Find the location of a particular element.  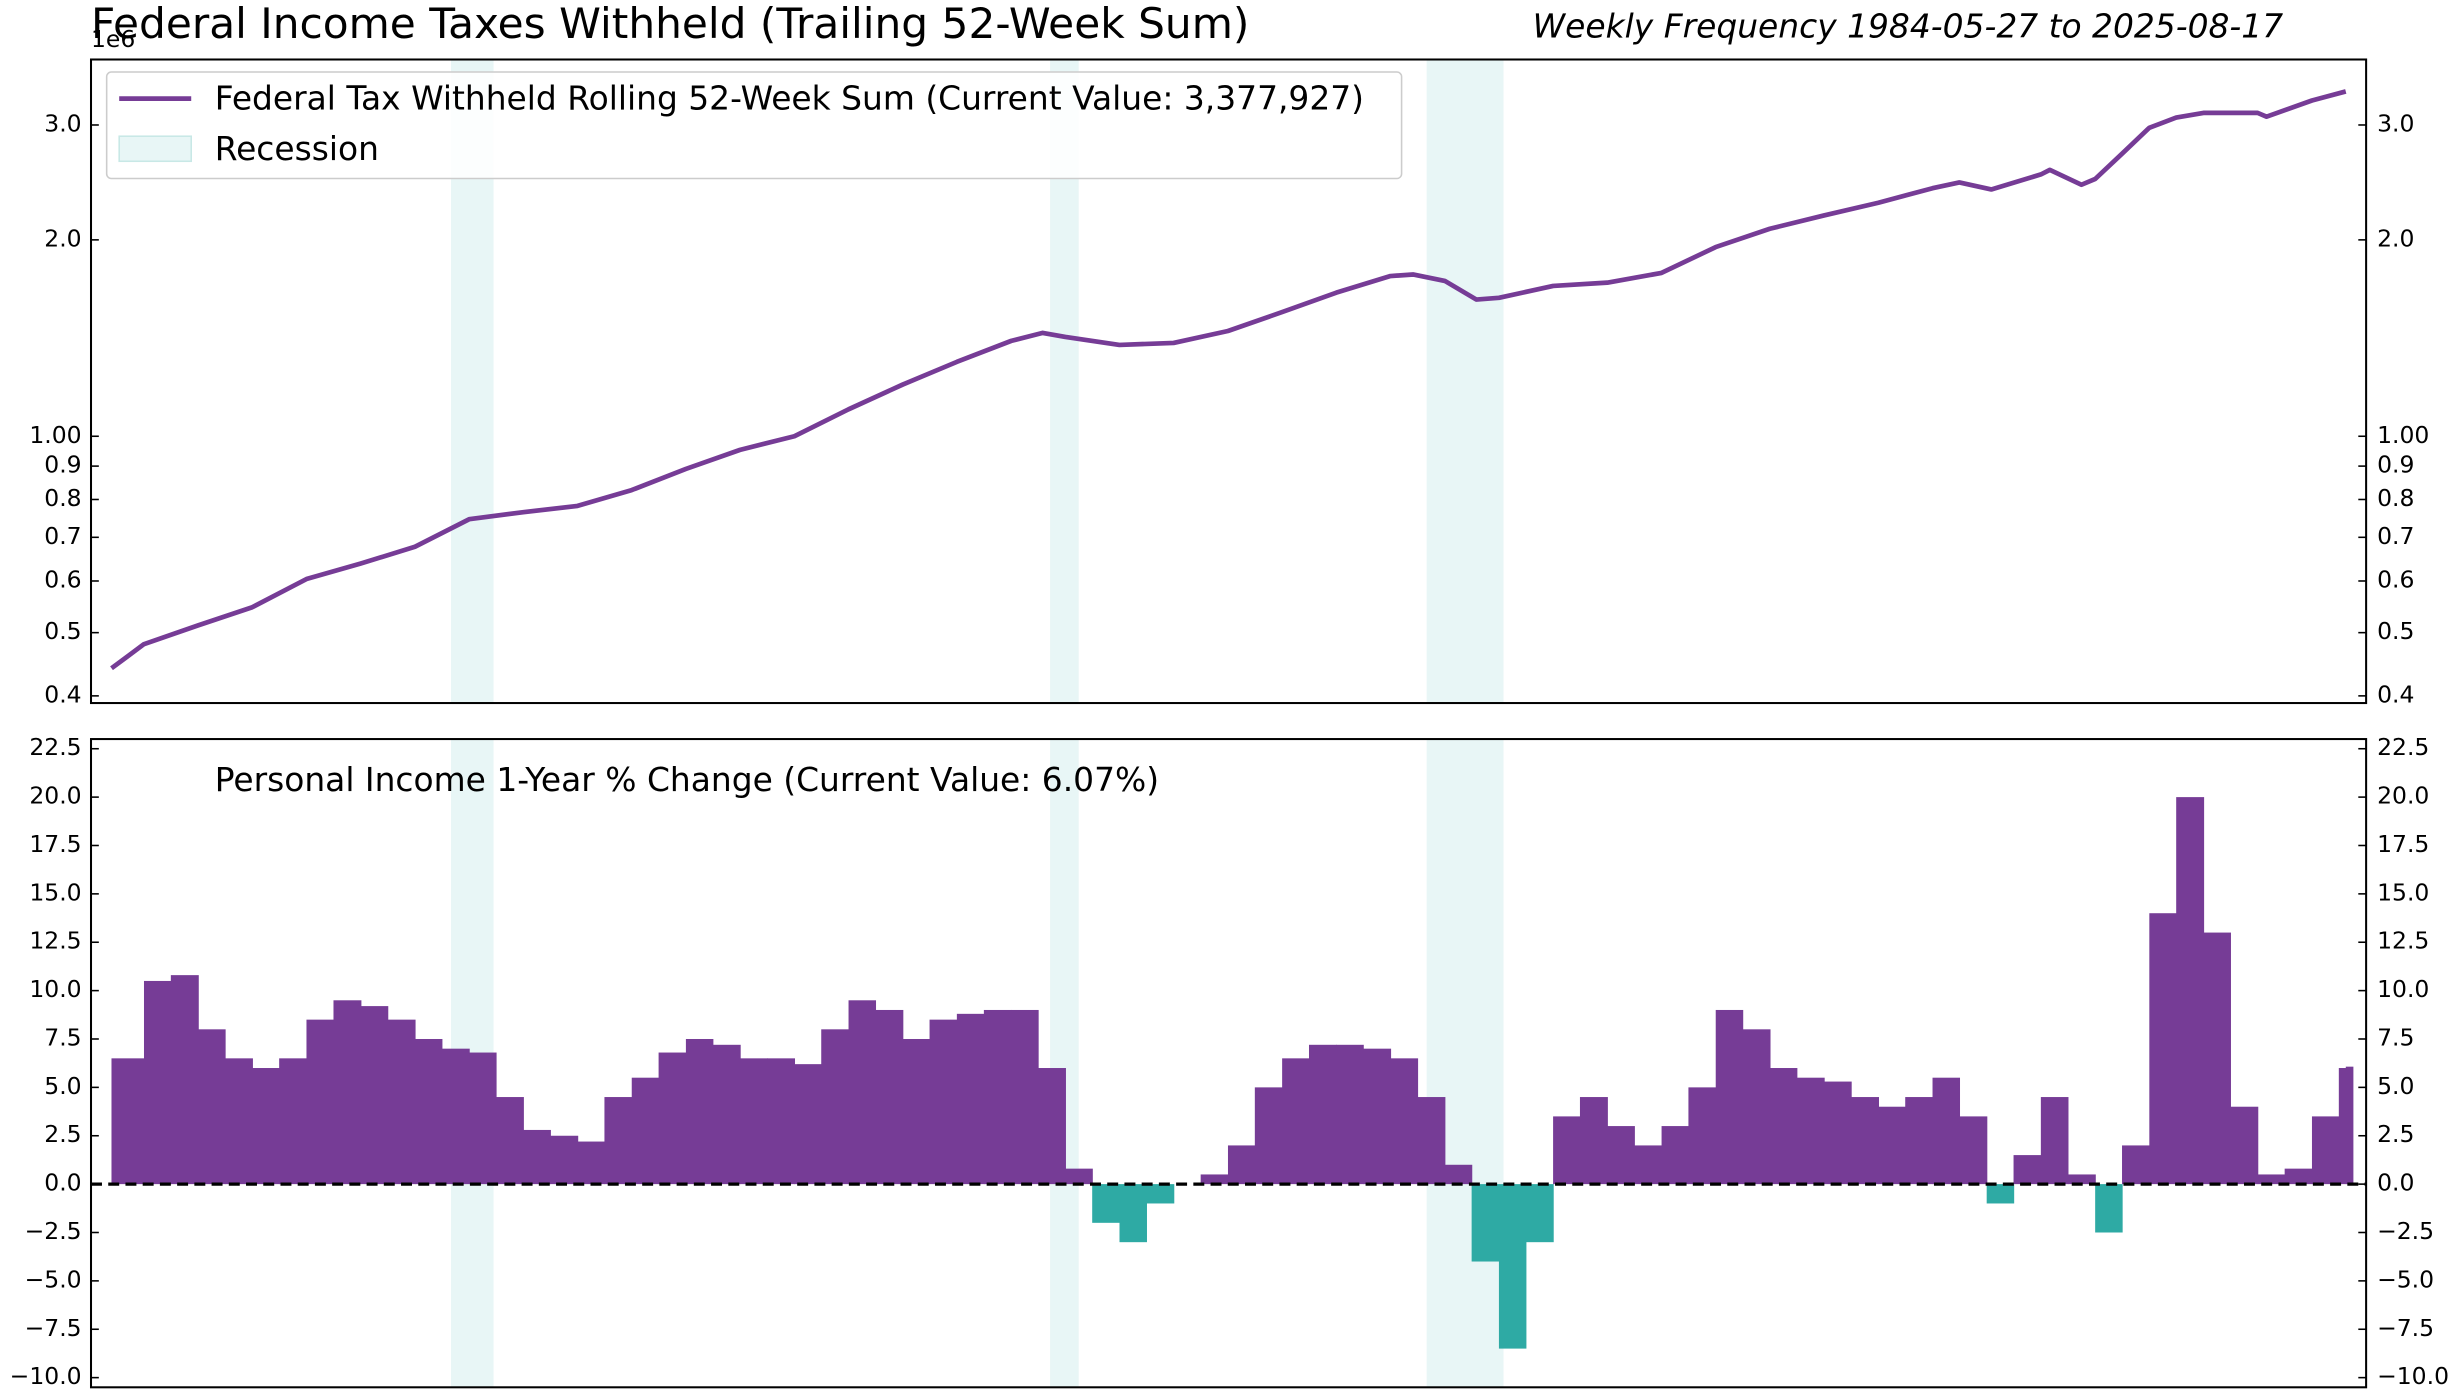

y-tick-label-right: 0.0 is located at coordinates (2395, 1183).